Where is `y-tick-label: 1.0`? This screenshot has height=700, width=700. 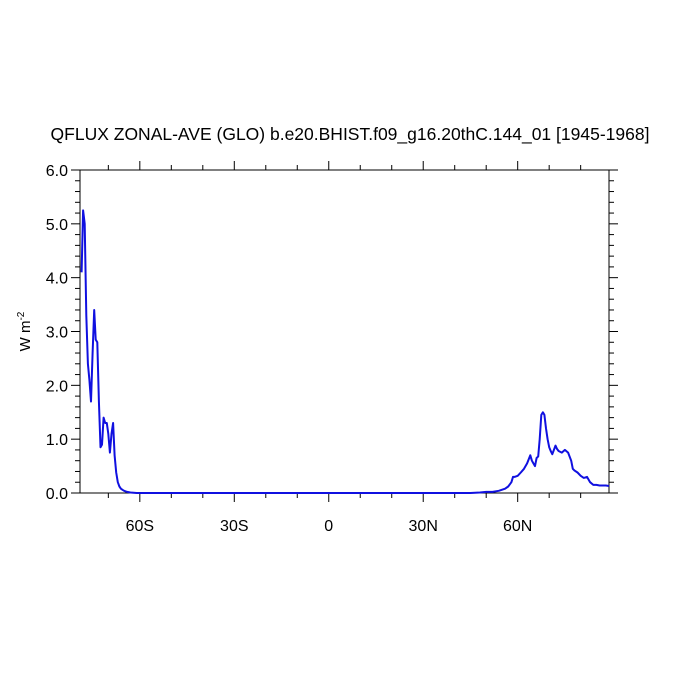 y-tick-label: 1.0 is located at coordinates (57, 440).